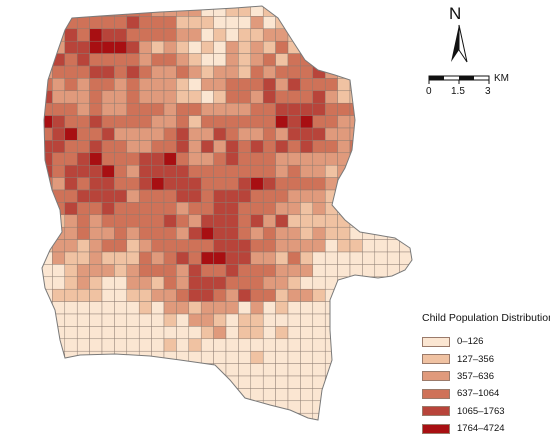  What do you see at coordinates (436, 411) in the screenshot?
I see `legend-swatch` at bounding box center [436, 411].